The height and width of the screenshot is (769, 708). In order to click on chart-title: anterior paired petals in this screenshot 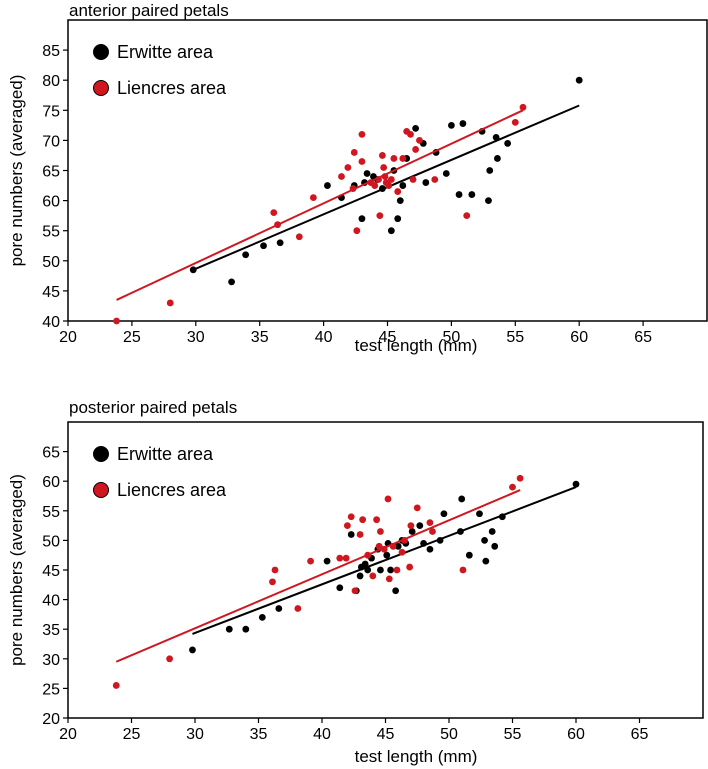, I will do `click(149, 10)`.